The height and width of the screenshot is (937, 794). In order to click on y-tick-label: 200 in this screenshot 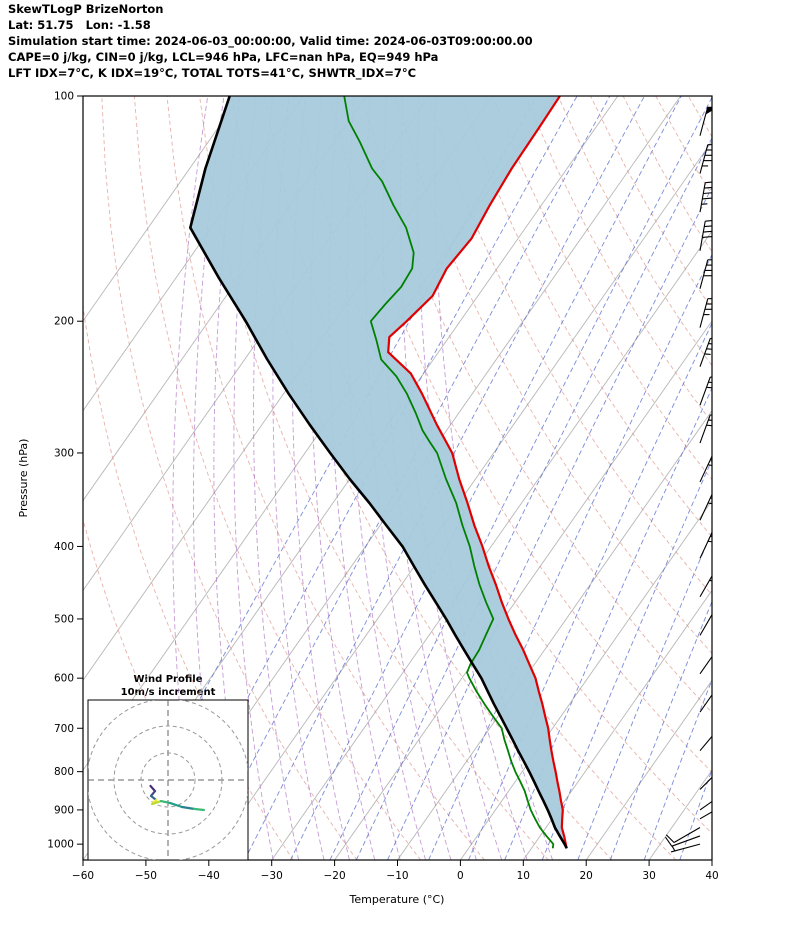, I will do `click(64, 322)`.